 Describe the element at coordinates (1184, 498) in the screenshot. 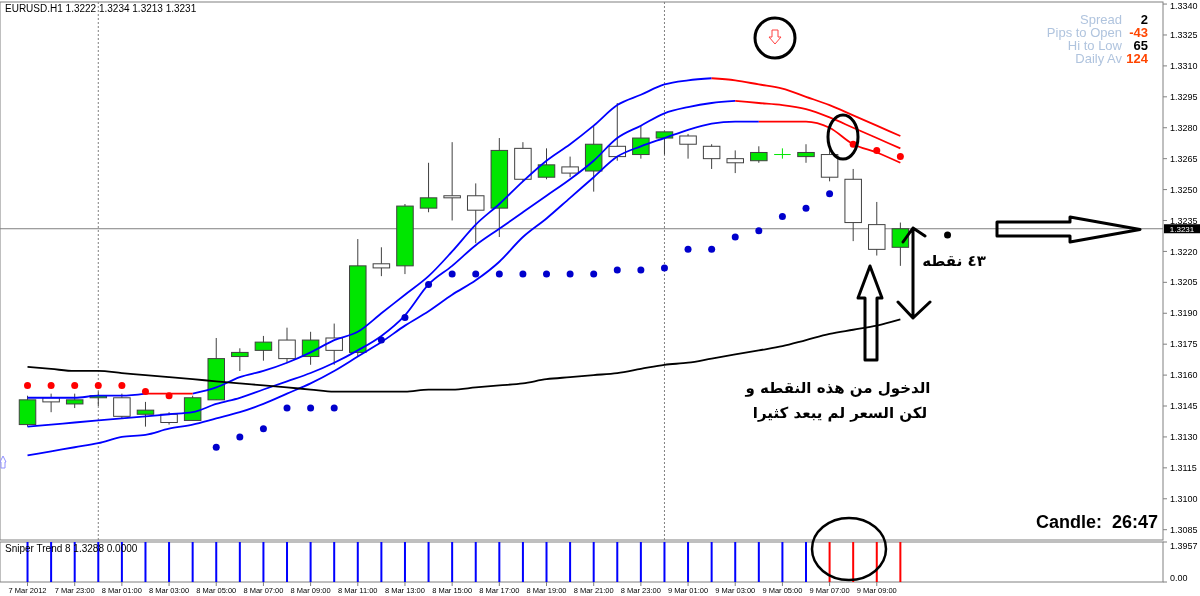

I see `y-tick-label: 1.3100` at that location.